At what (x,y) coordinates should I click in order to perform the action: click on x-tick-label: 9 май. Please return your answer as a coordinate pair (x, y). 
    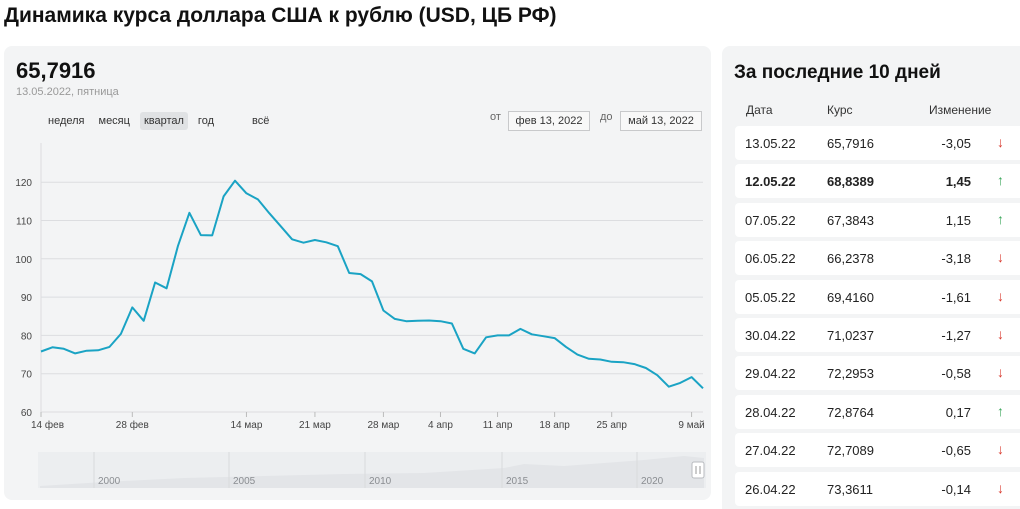
    Looking at the image, I should click on (691, 425).